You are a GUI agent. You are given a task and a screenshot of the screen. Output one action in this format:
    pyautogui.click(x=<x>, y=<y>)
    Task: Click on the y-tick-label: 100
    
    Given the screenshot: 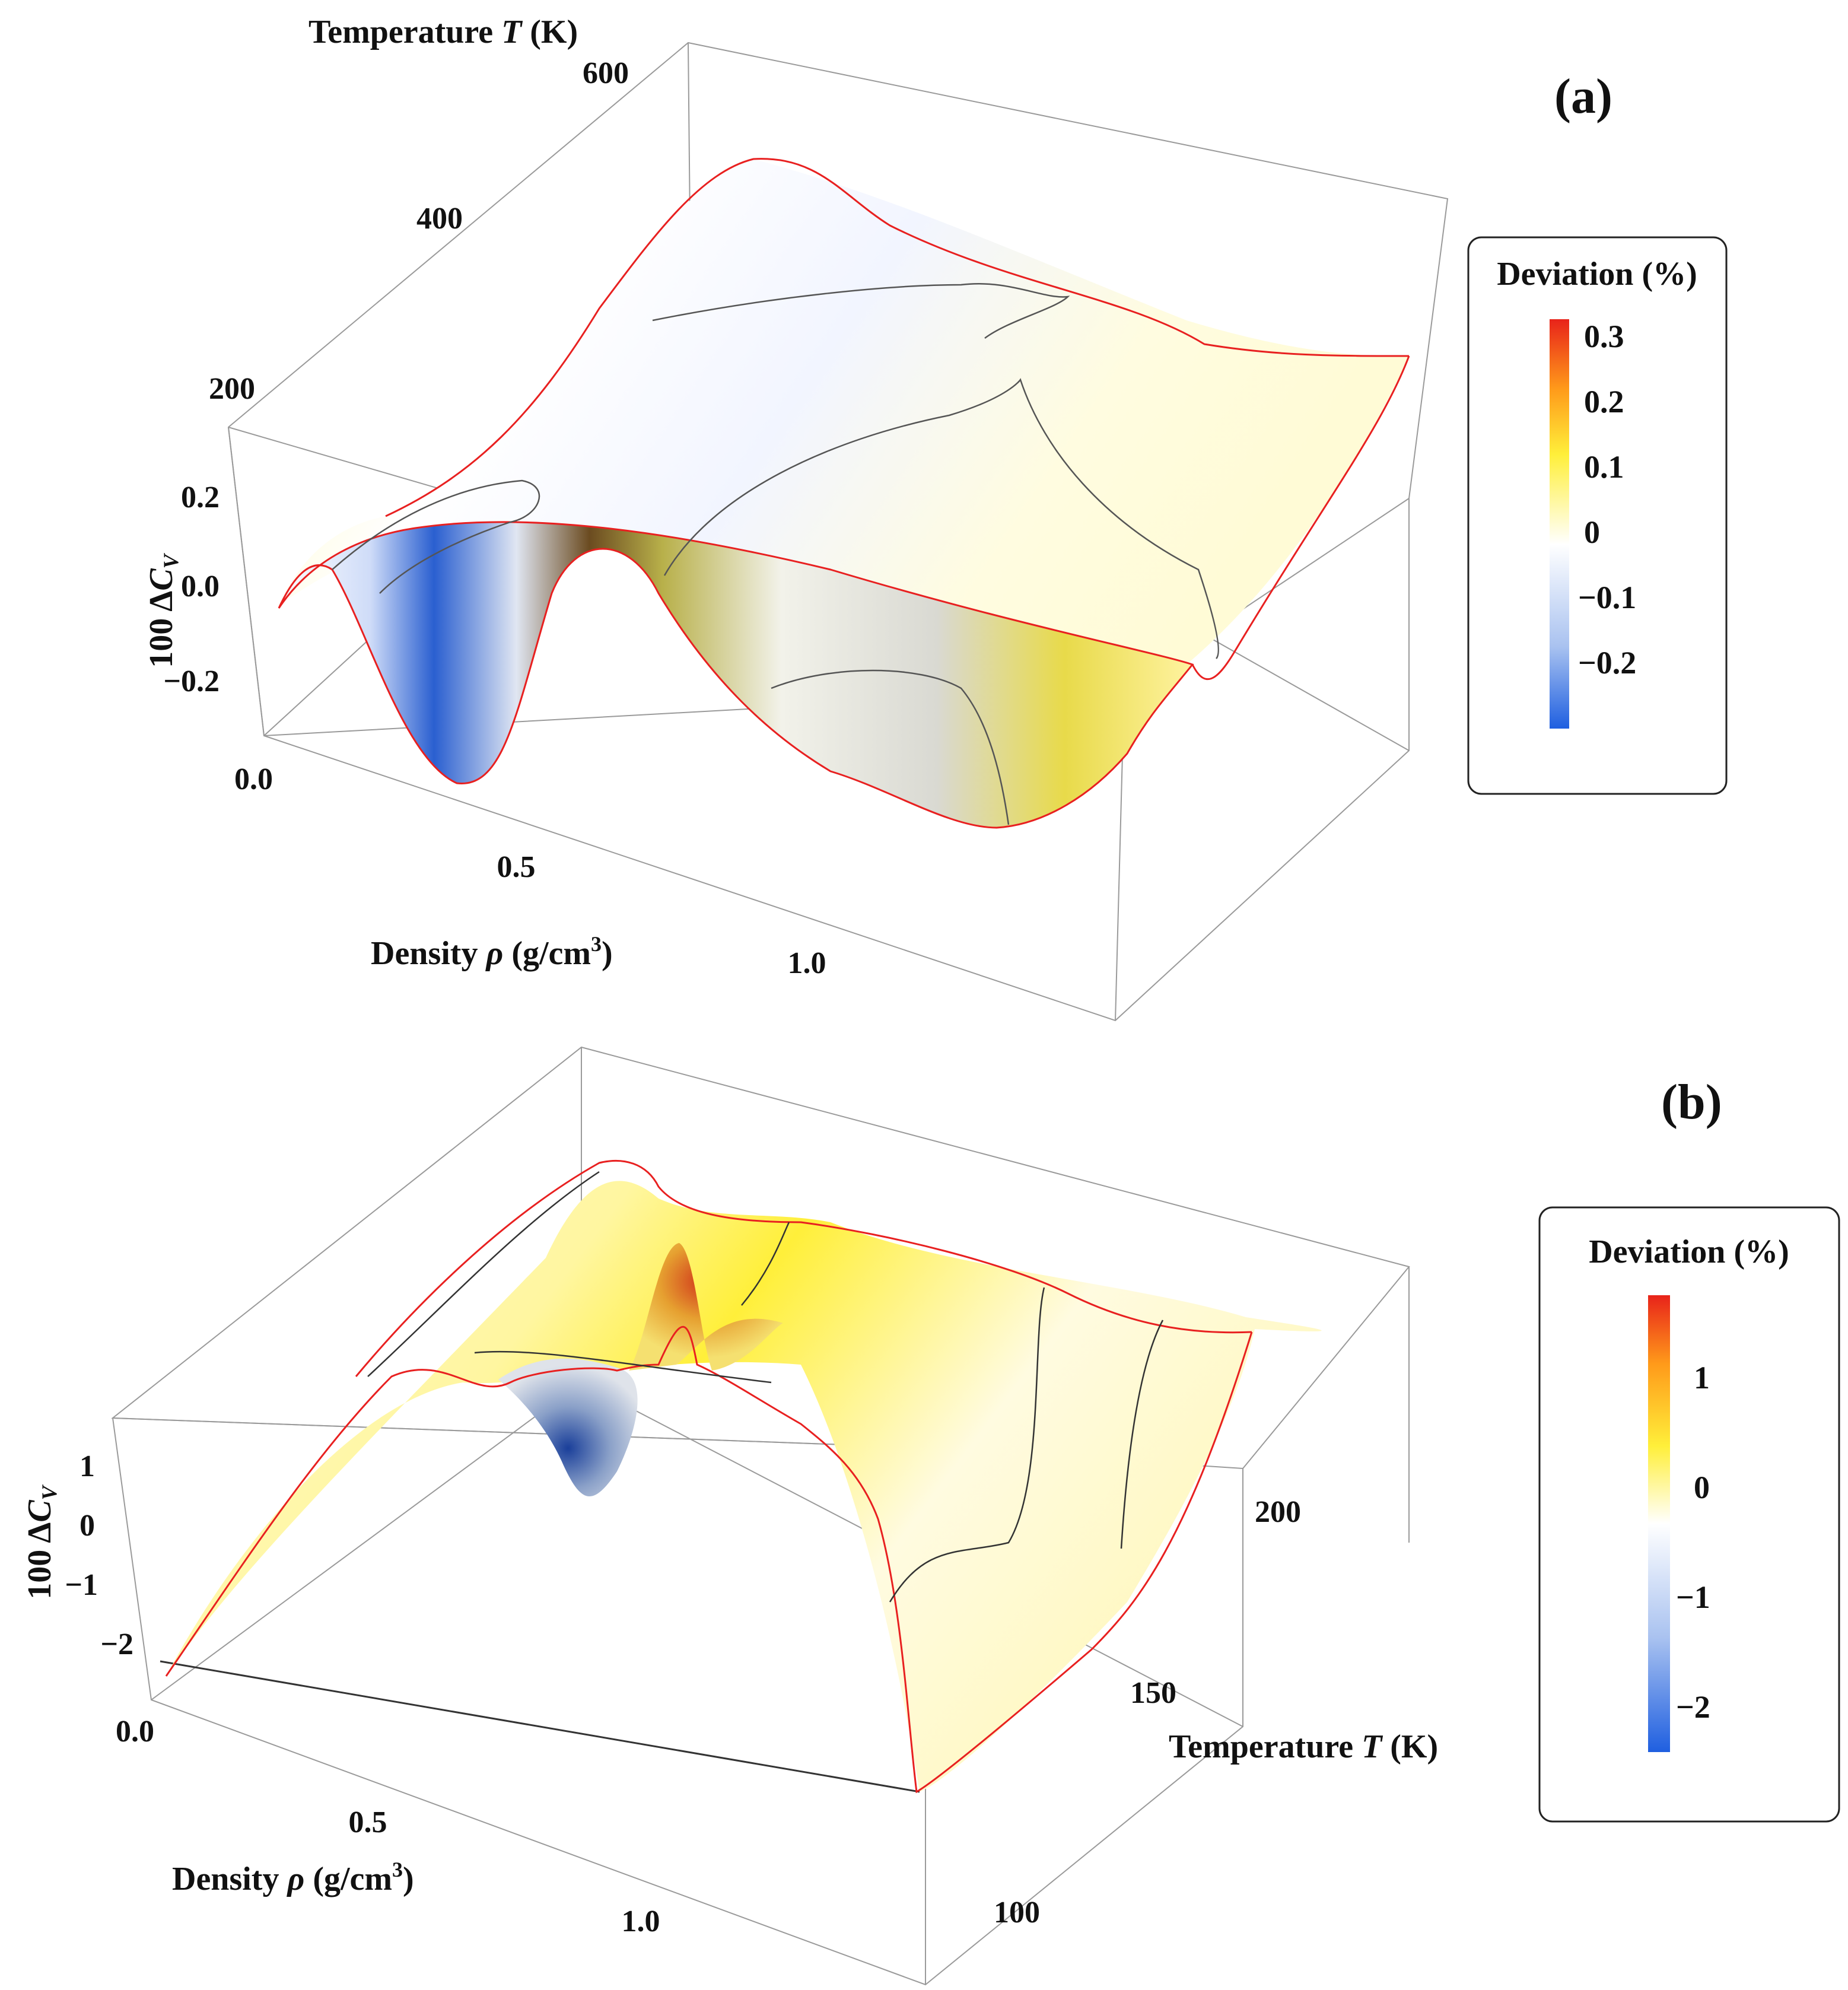 What is the action you would take?
    pyautogui.click(x=1017, y=1912)
    